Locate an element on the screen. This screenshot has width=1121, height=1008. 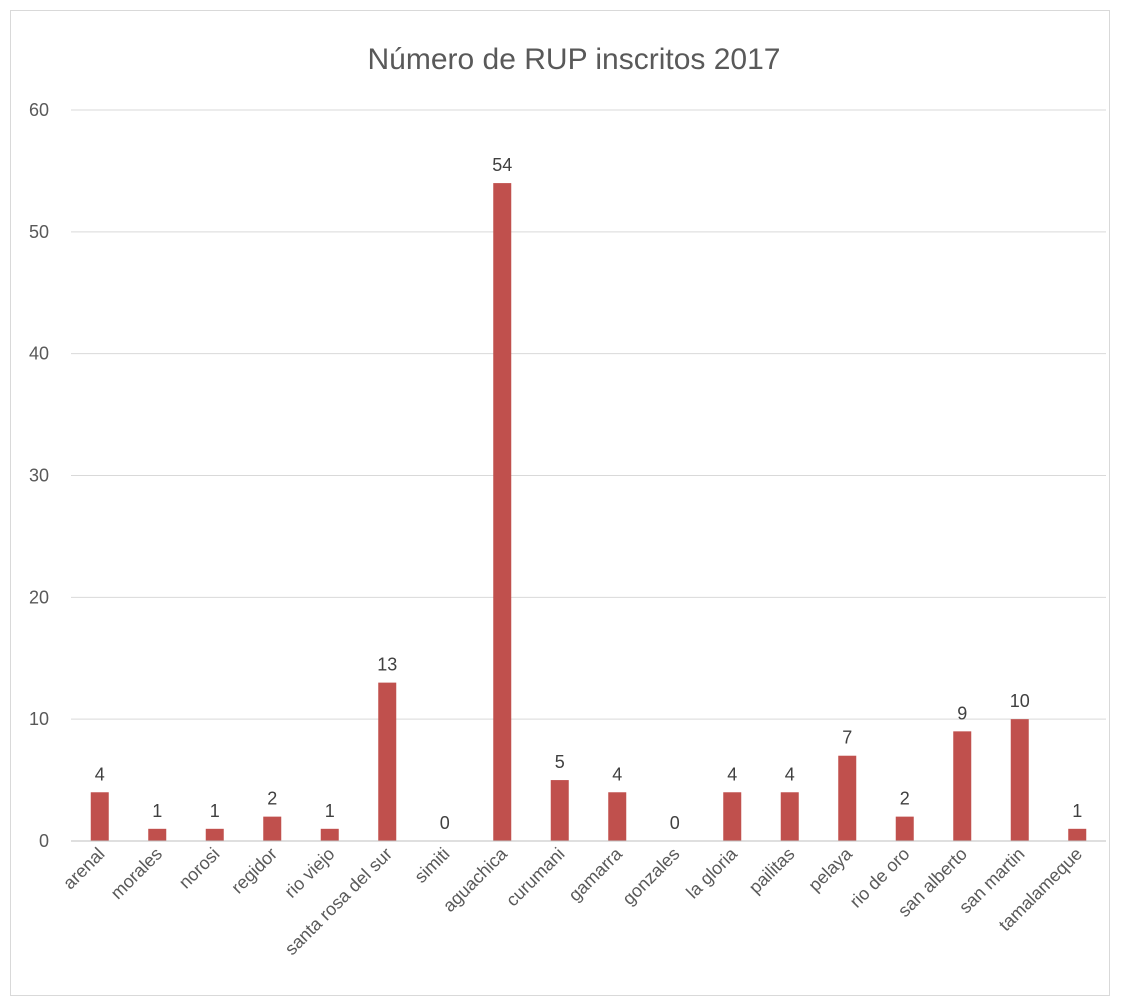
category-label: curumani is located at coordinates (535, 877).